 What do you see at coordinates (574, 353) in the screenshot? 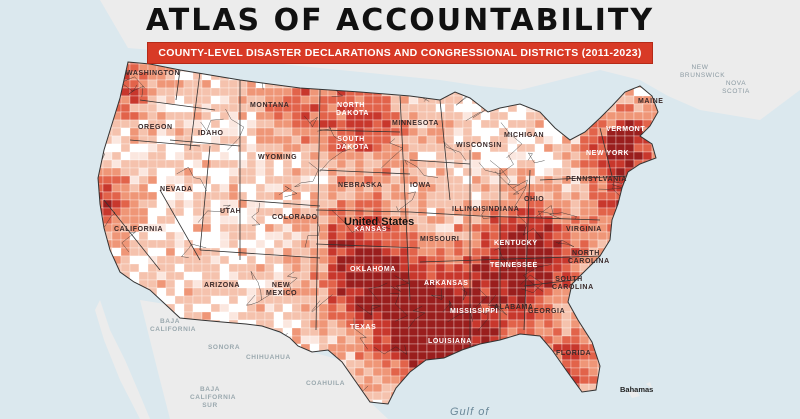
I see `state-label-florida: FLORIDA` at bounding box center [574, 353].